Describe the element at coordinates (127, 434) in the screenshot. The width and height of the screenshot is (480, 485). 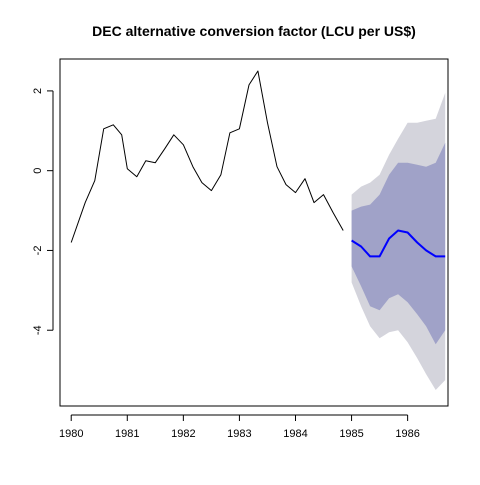
I see `x-tick-label: 1981` at that location.